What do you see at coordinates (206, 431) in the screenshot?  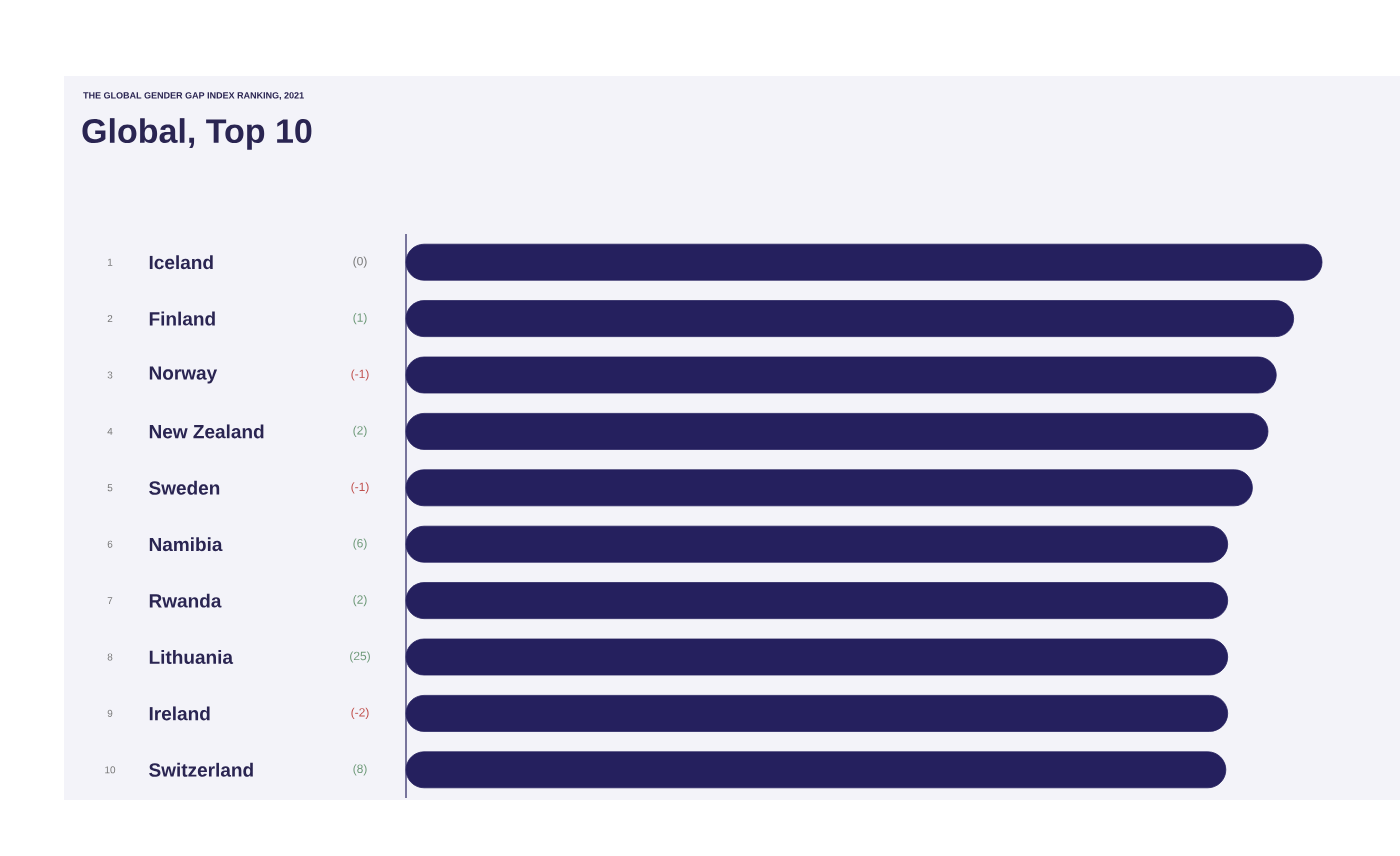 I see `y-tick-label: New Zealand` at bounding box center [206, 431].